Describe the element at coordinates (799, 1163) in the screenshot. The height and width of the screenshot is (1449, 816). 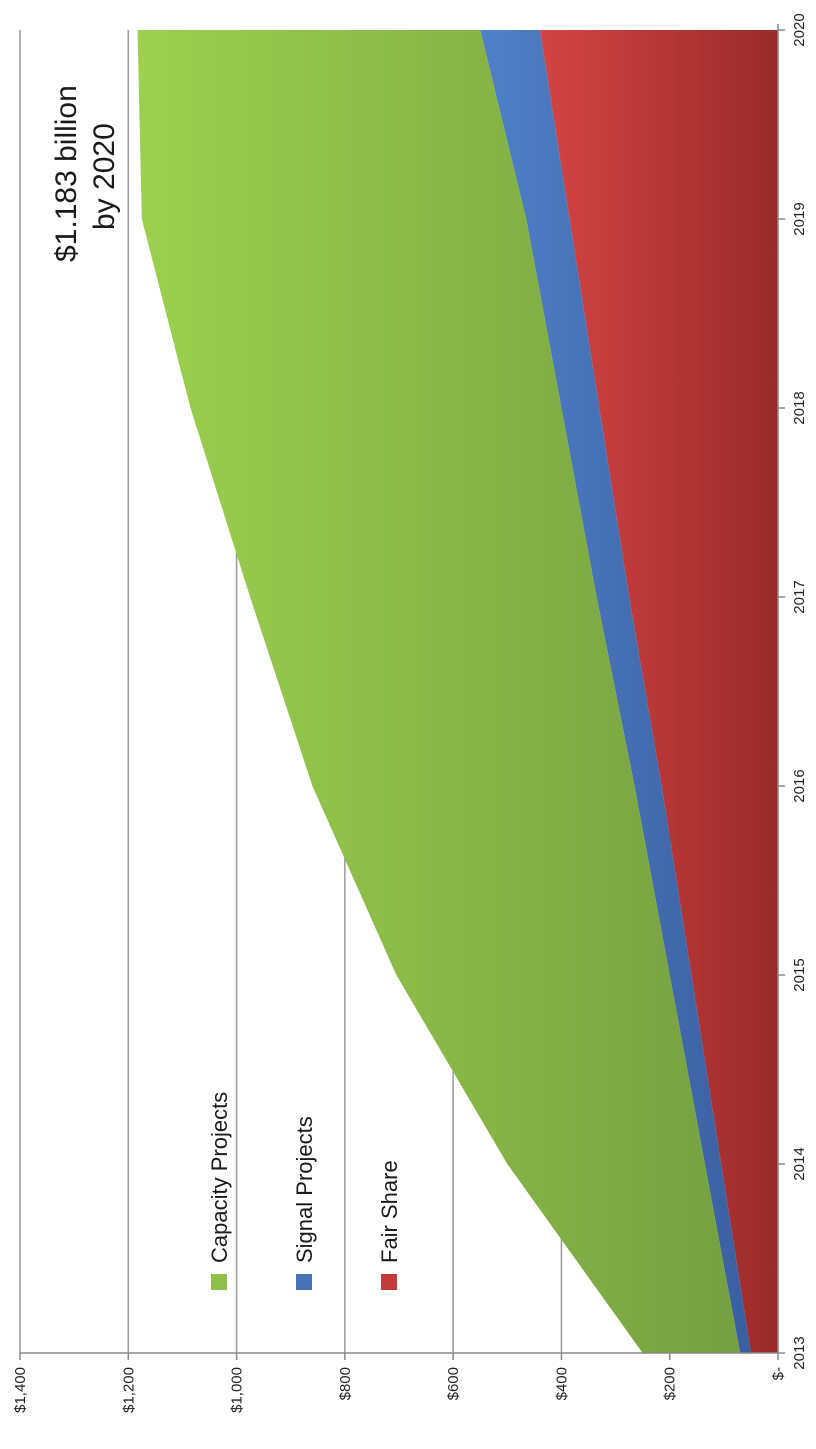
I see `year-tick-label: 2014` at that location.